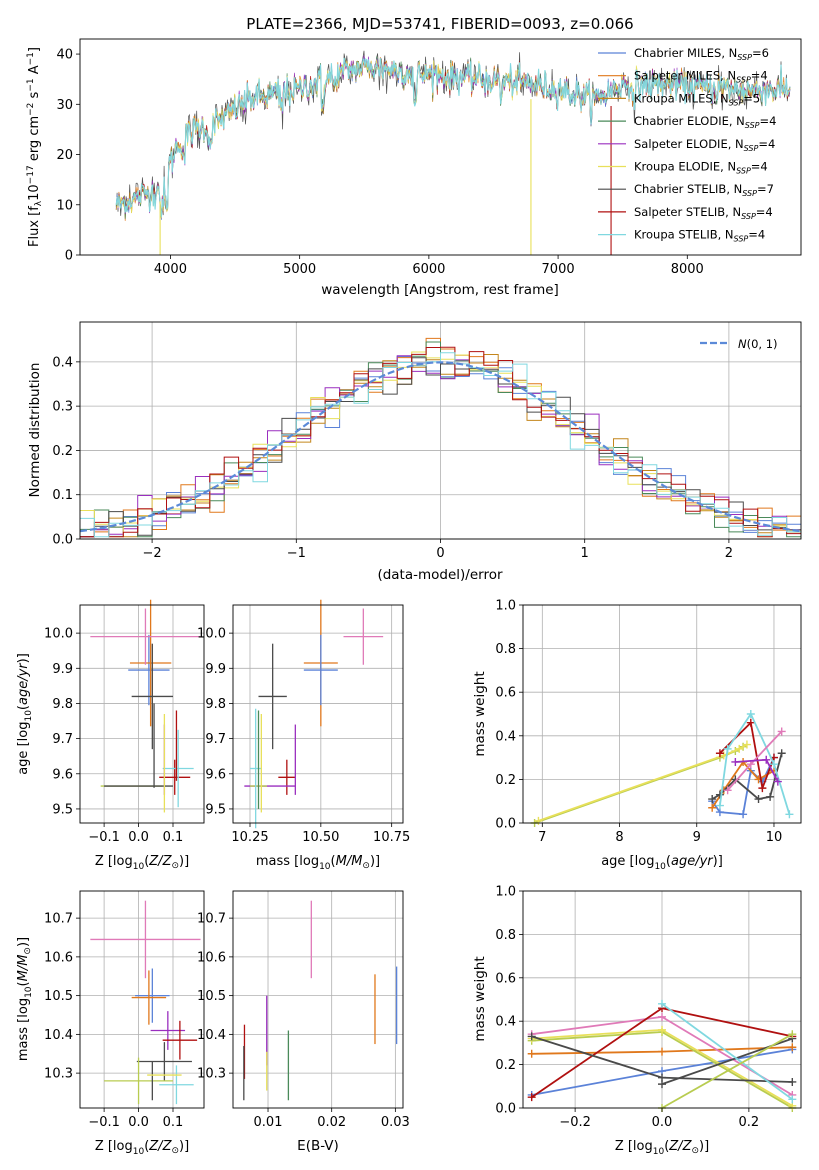 The image size is (819, 1170). I want to click on age_vs_mass-data, so click(314, 714).